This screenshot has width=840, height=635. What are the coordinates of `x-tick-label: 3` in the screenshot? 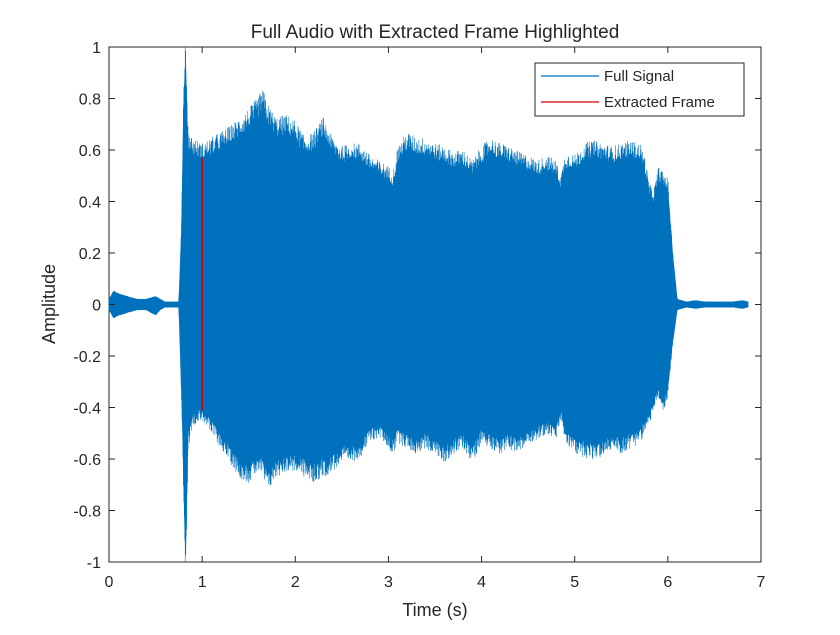 It's located at (388, 582).